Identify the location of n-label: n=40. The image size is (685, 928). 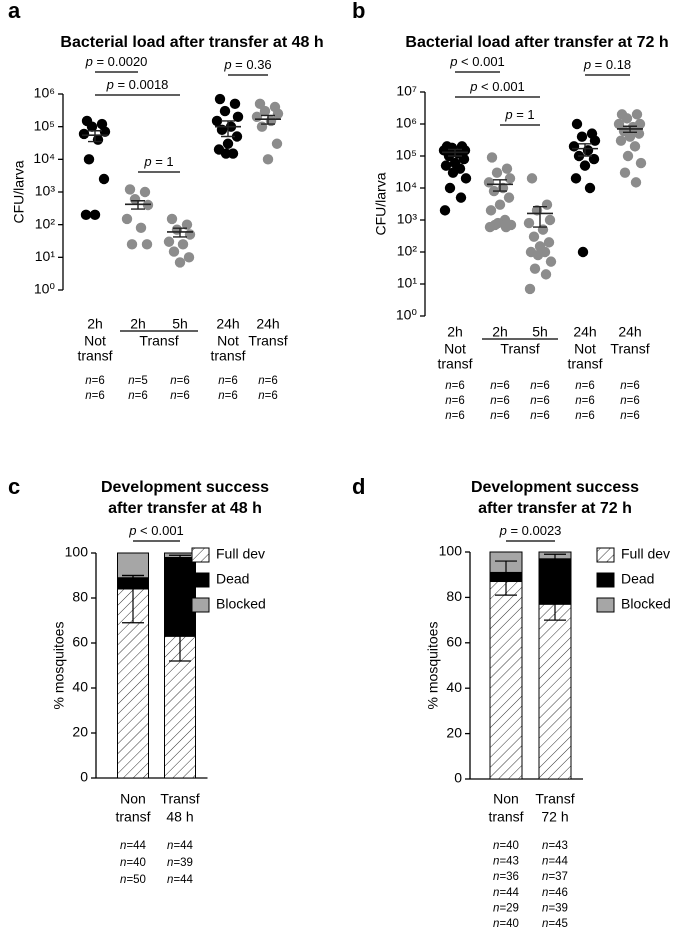
(506, 923).